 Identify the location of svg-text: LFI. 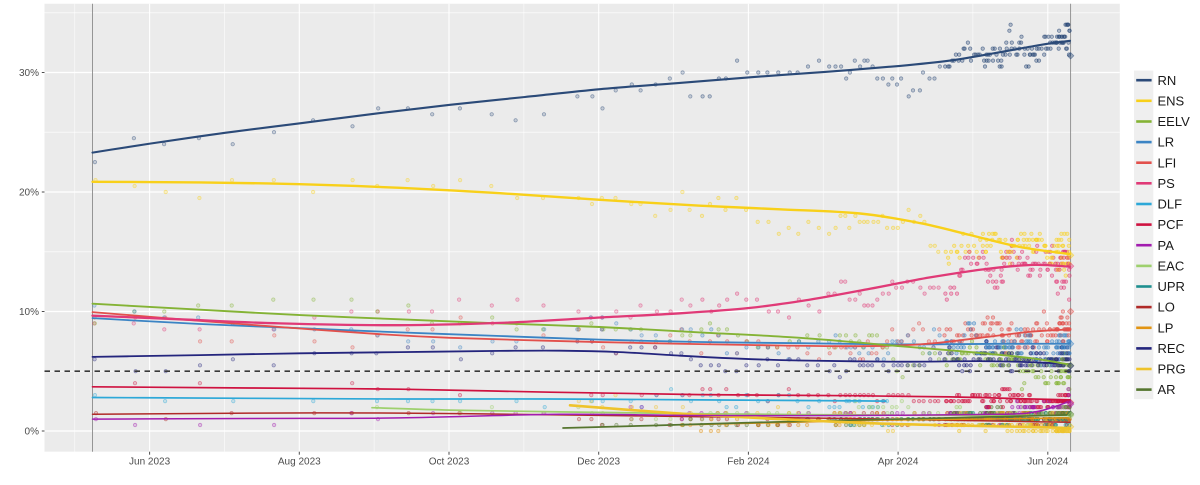
(1167, 162).